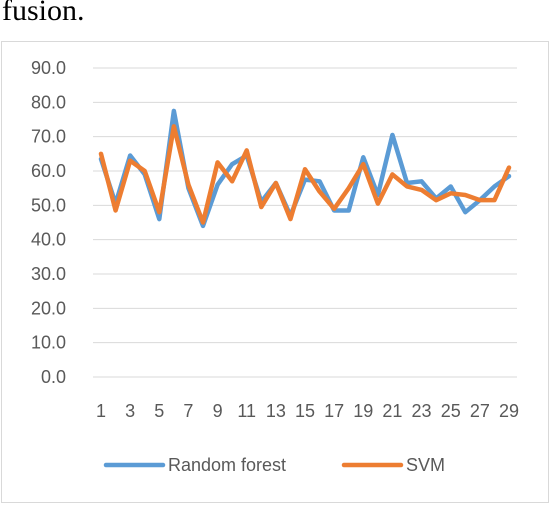 This screenshot has width=552, height=506. I want to click on y-tick-label: 80.0, so click(48, 102).